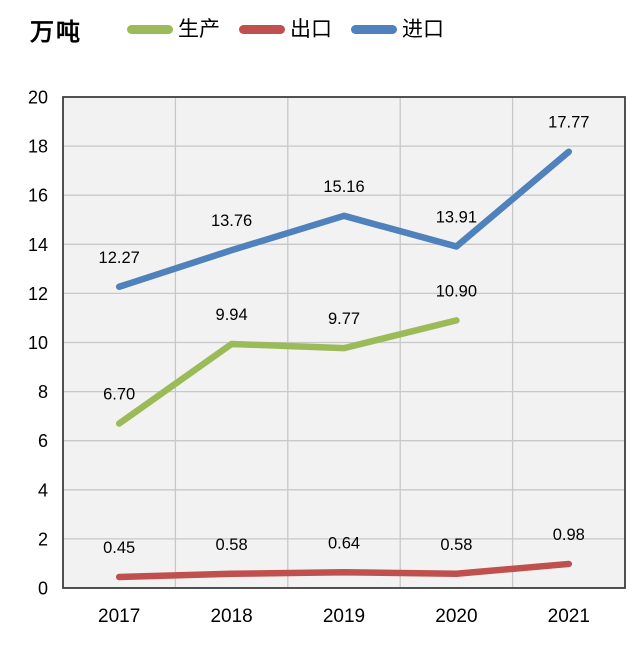 This screenshot has width=641, height=659. What do you see at coordinates (344, 543) in the screenshot?
I see `data-label-export: 0.64` at bounding box center [344, 543].